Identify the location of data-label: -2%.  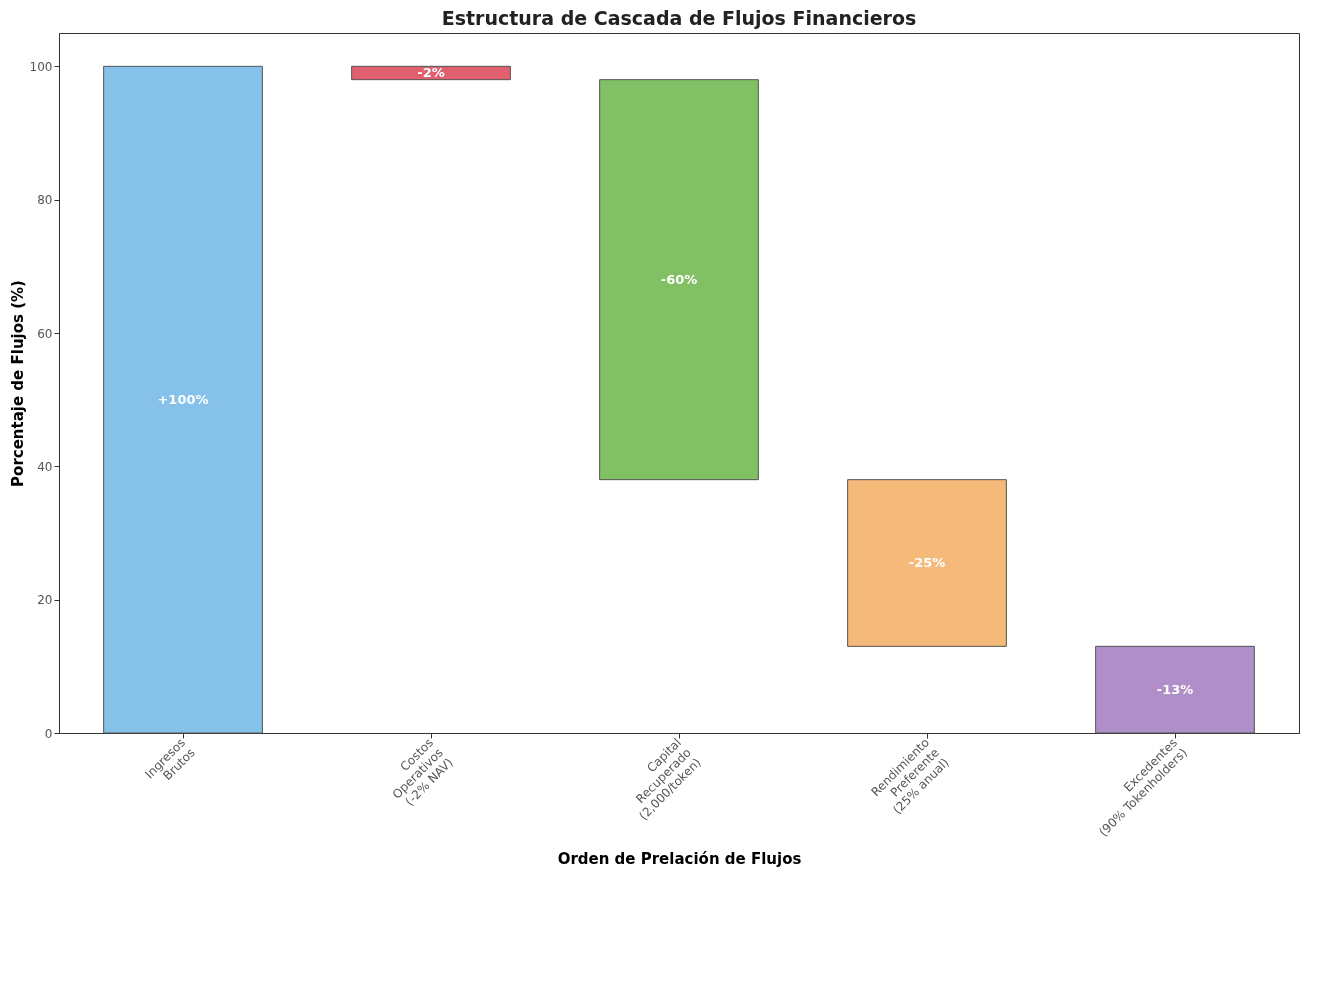
(431, 72).